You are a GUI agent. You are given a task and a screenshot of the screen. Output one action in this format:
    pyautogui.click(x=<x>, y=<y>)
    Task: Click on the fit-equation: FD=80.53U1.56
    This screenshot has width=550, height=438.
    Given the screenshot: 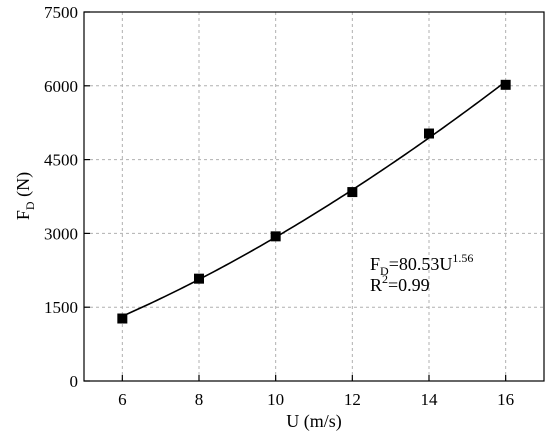 What is the action you would take?
    pyautogui.click(x=421, y=264)
    